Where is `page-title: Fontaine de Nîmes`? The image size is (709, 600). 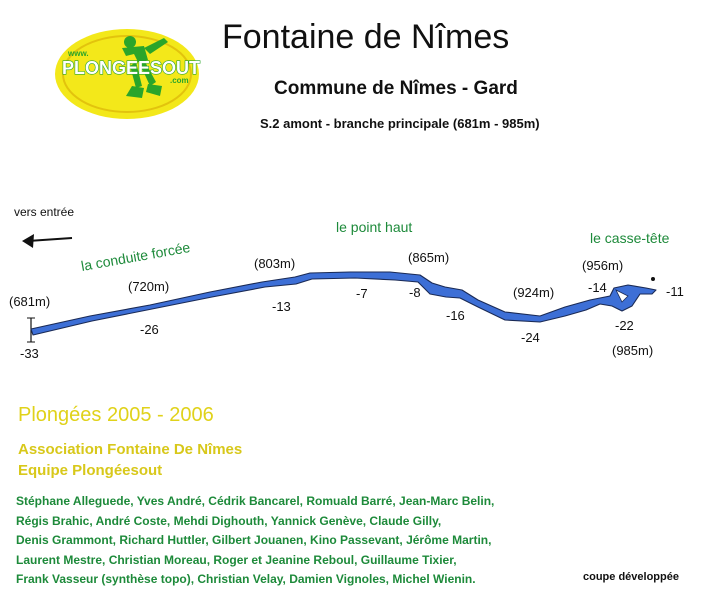 page-title: Fontaine de Nîmes is located at coordinates (366, 37).